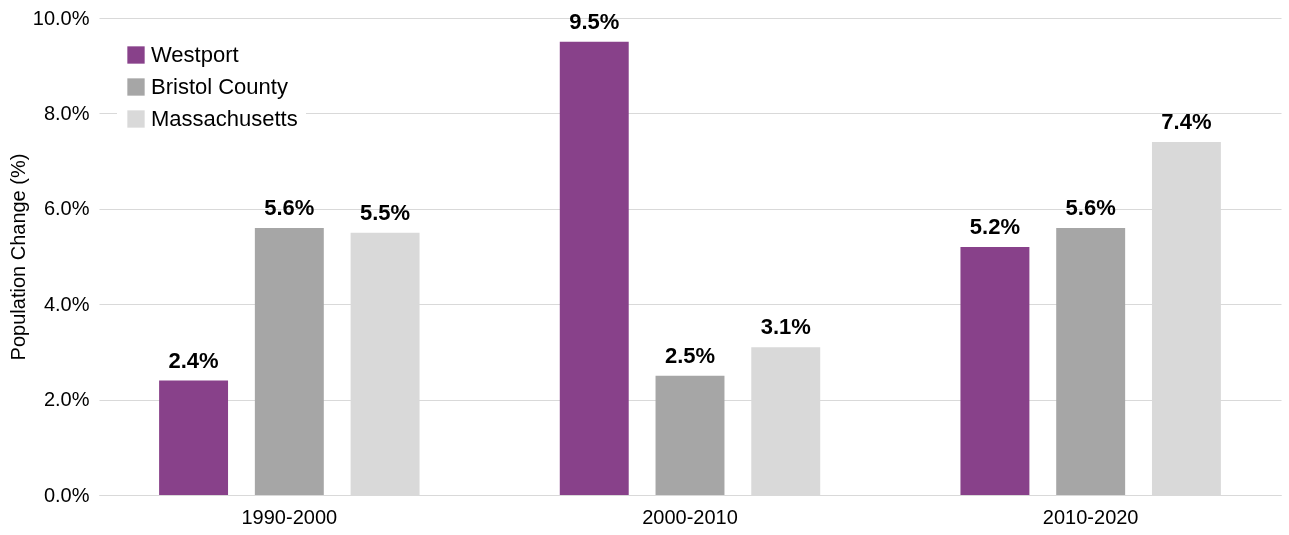  What do you see at coordinates (219, 86) in the screenshot?
I see `legend-label: Bristol County` at bounding box center [219, 86].